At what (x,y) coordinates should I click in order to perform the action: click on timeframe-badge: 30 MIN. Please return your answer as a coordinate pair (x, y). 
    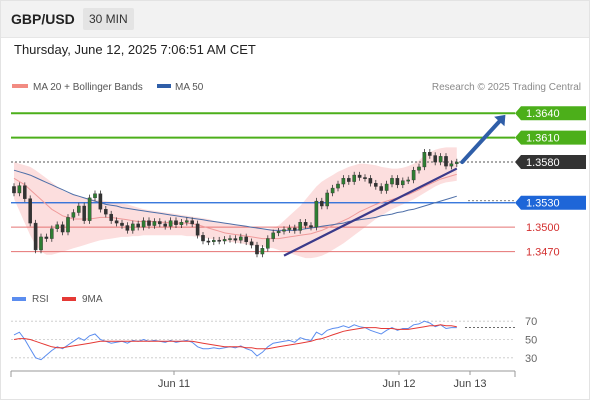
    Looking at the image, I should click on (108, 19).